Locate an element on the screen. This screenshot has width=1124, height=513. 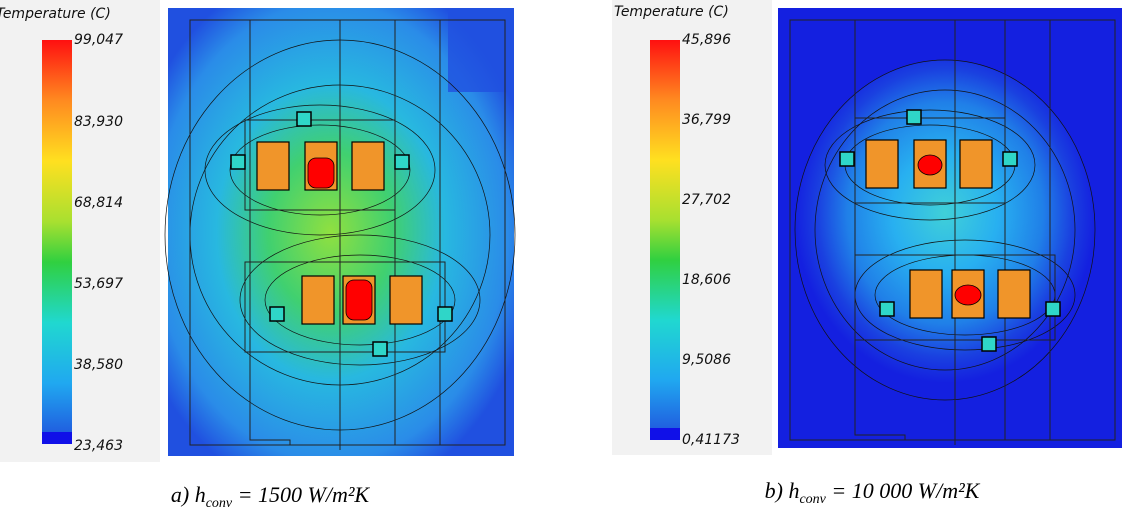
colorbar-tick: 68,814 is located at coordinates (98, 203).